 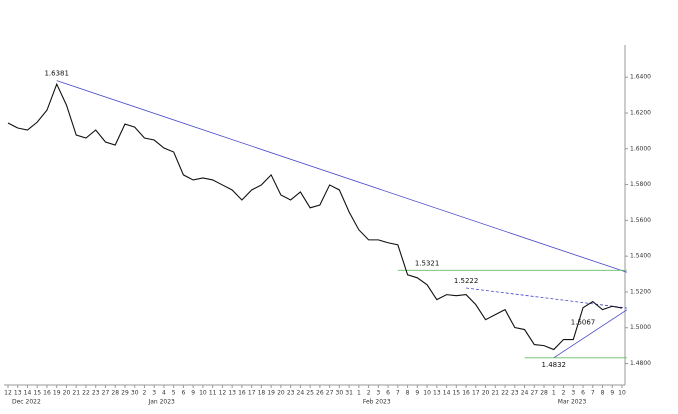 What do you see at coordinates (554, 365) in the screenshot?
I see `price-annotation: 1.4832` at bounding box center [554, 365].